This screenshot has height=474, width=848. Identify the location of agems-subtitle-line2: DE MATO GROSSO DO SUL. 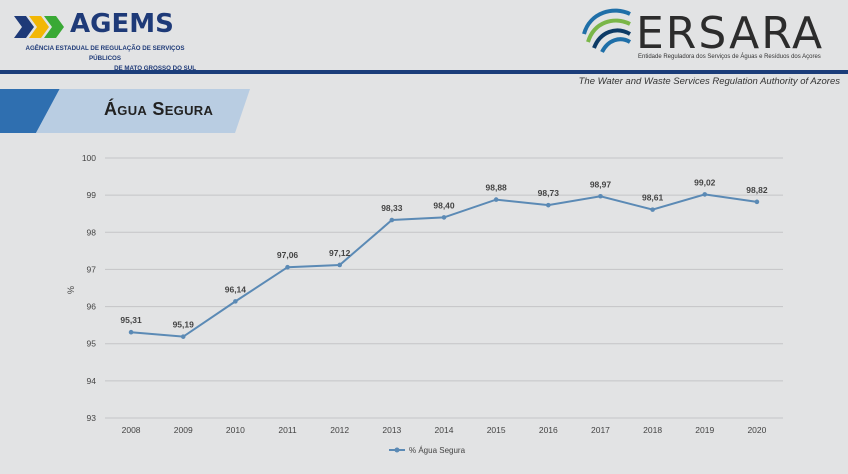
(155, 68).